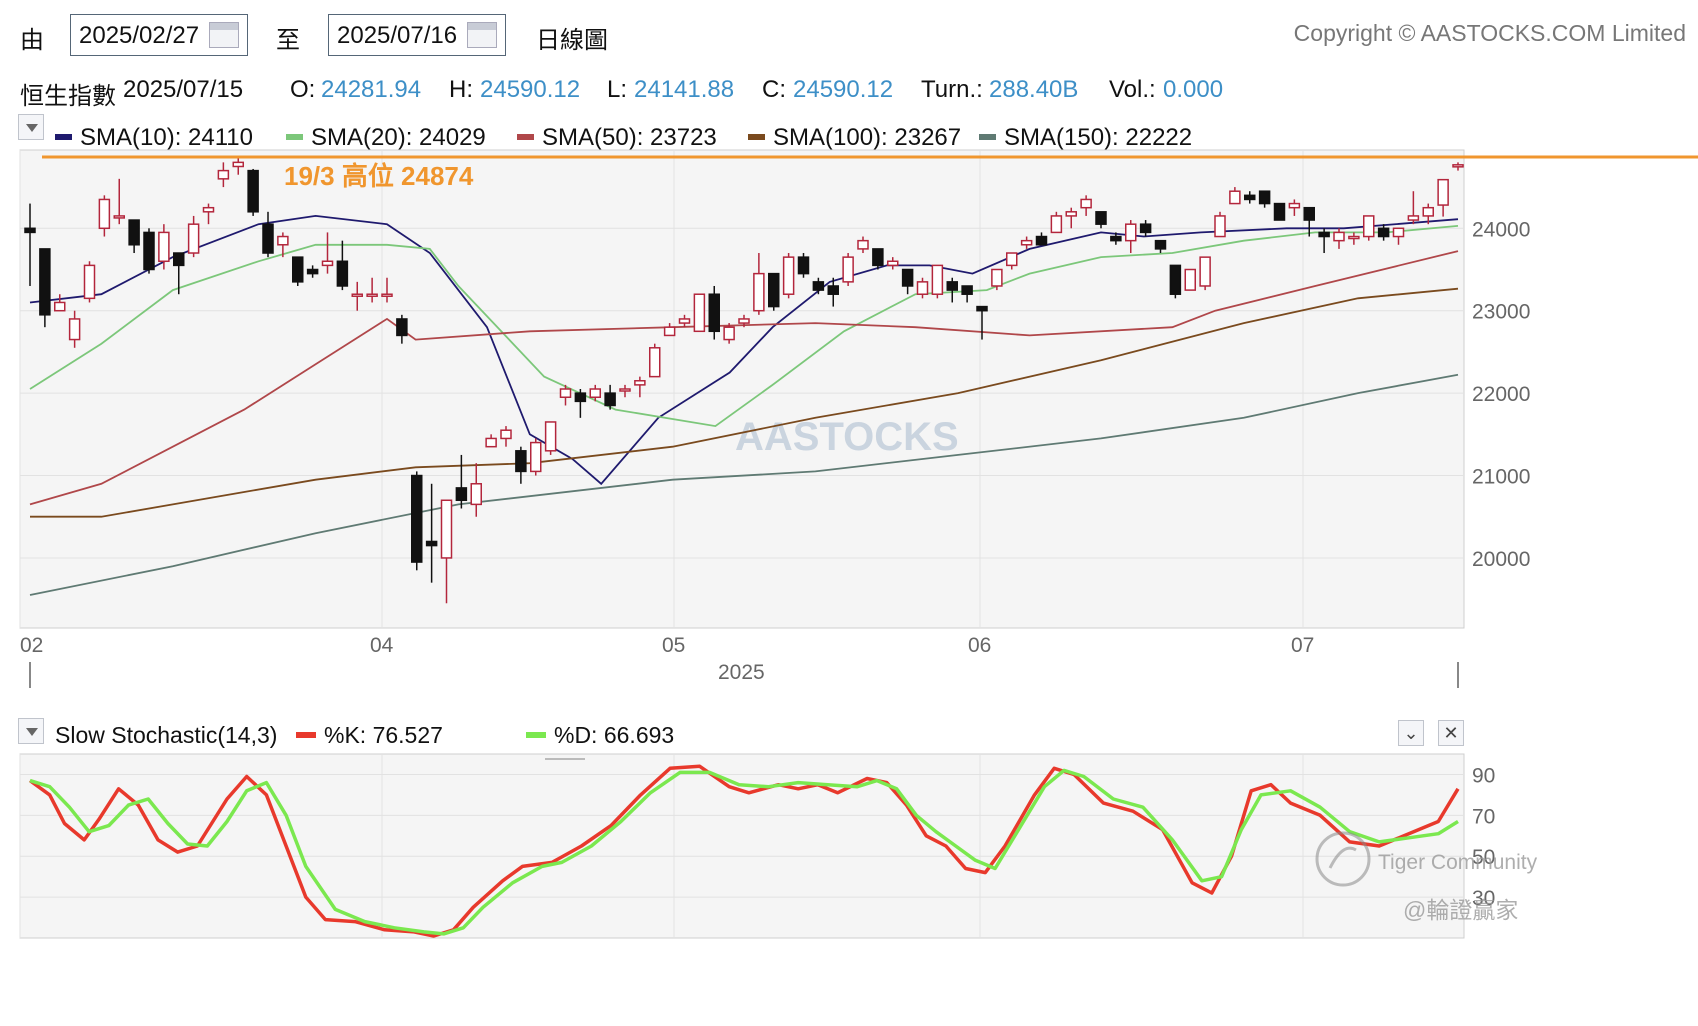 This screenshot has height=1026, width=1698. I want to click on indicator-dropdown, so click(31, 127).